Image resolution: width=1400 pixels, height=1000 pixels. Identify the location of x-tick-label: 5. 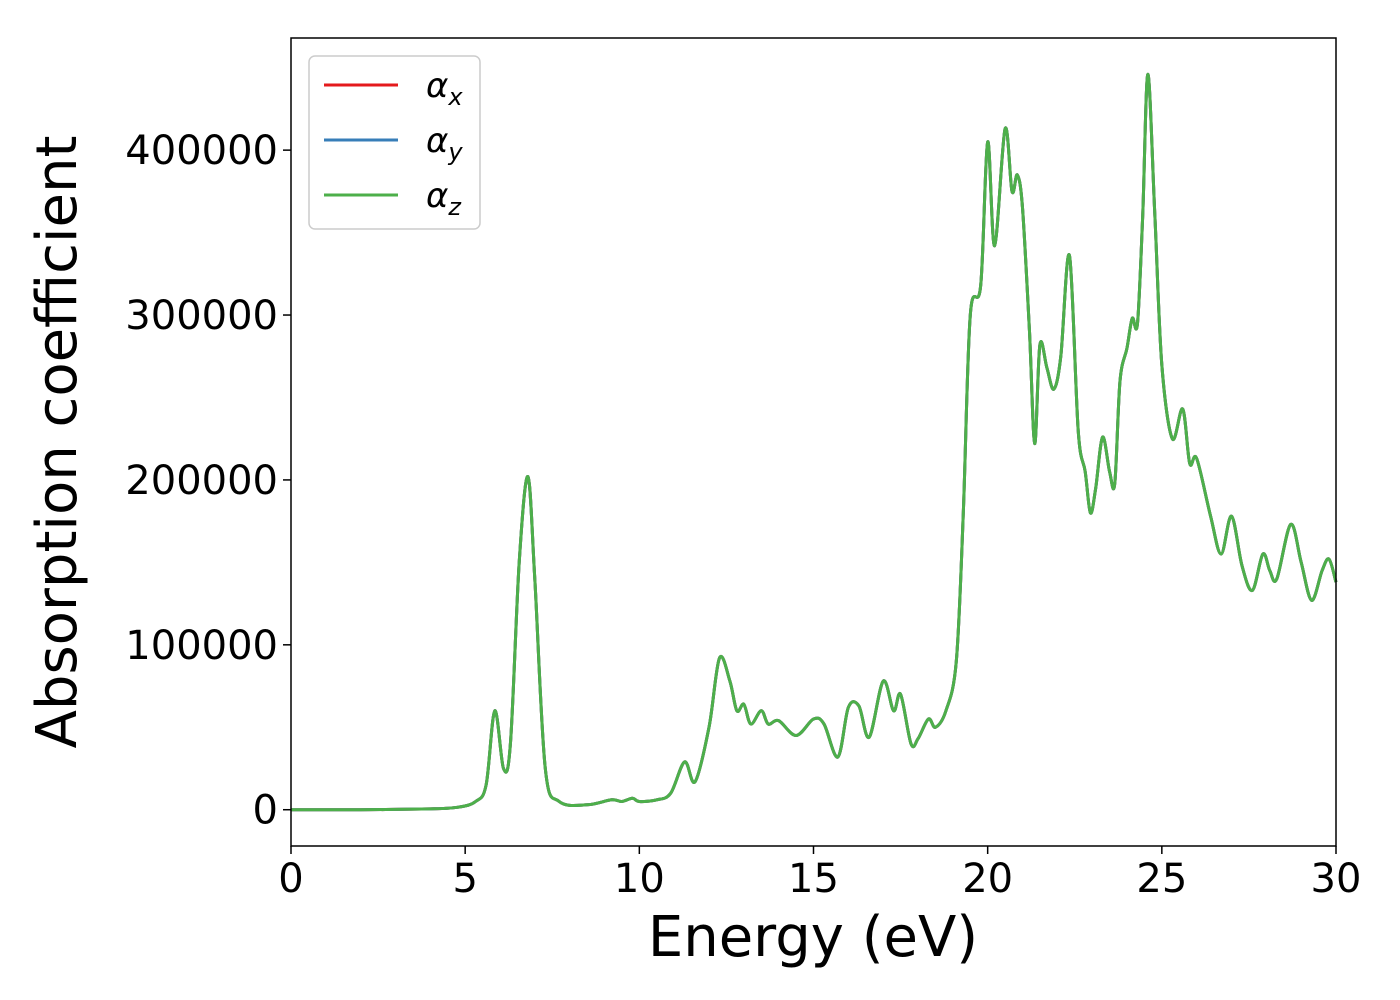
(464, 879).